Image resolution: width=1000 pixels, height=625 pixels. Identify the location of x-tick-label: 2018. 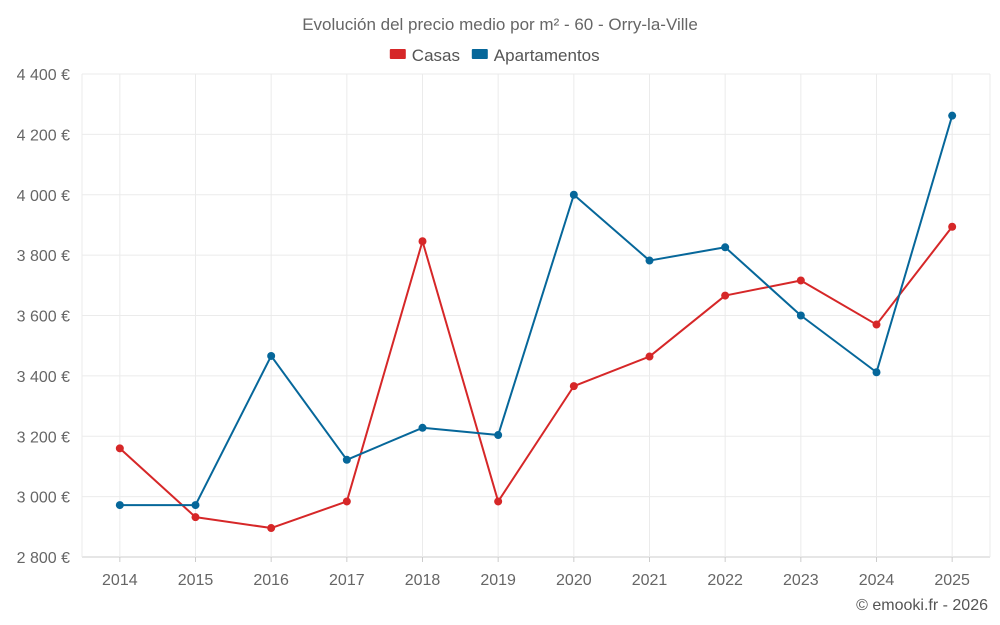
(423, 580).